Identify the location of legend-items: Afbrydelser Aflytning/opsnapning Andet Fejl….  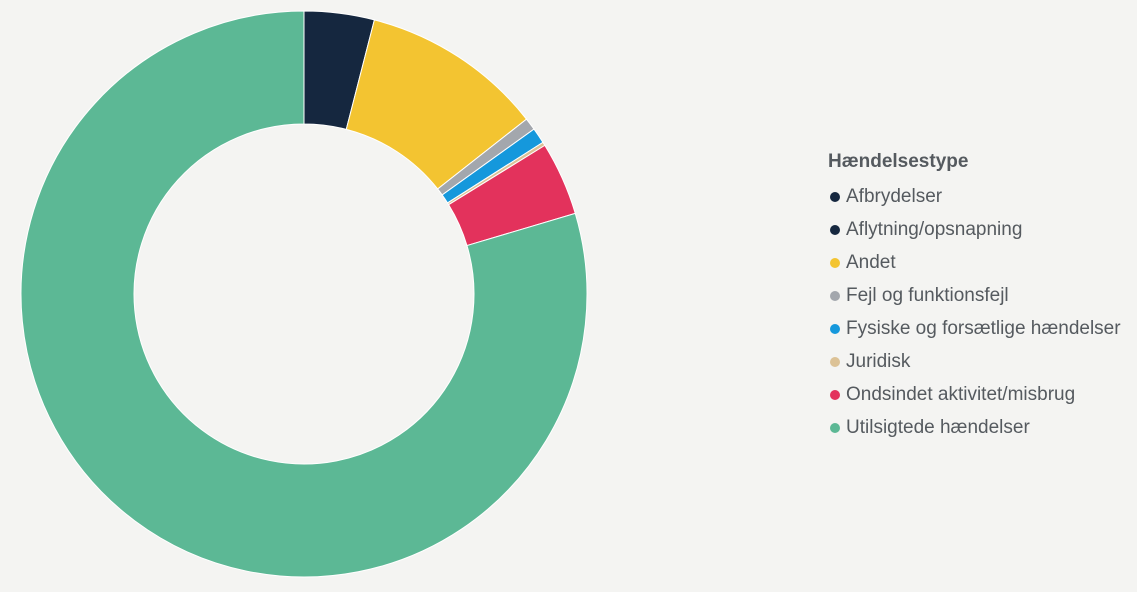
(974, 312).